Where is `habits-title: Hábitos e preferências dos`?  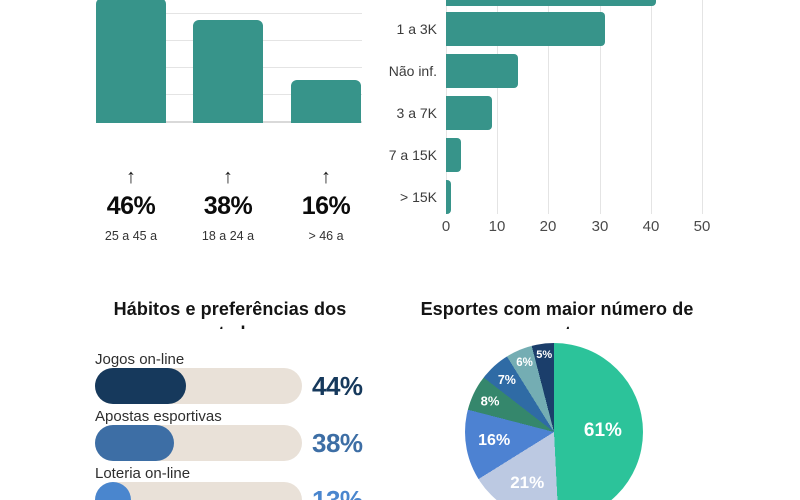 habits-title: Hábitos e preferências dos is located at coordinates (230, 309).